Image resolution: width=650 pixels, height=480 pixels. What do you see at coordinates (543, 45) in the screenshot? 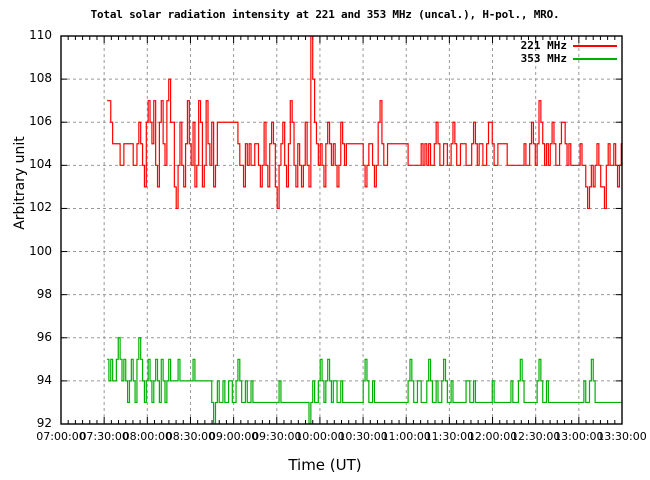
I see `legend-label-221: 221 MHz` at bounding box center [543, 45].